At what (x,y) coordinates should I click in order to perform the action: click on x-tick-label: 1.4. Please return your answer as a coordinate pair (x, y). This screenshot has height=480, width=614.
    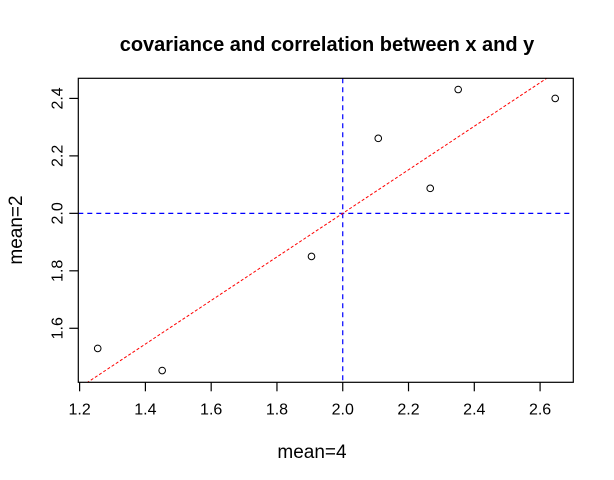
    Looking at the image, I should click on (145, 409).